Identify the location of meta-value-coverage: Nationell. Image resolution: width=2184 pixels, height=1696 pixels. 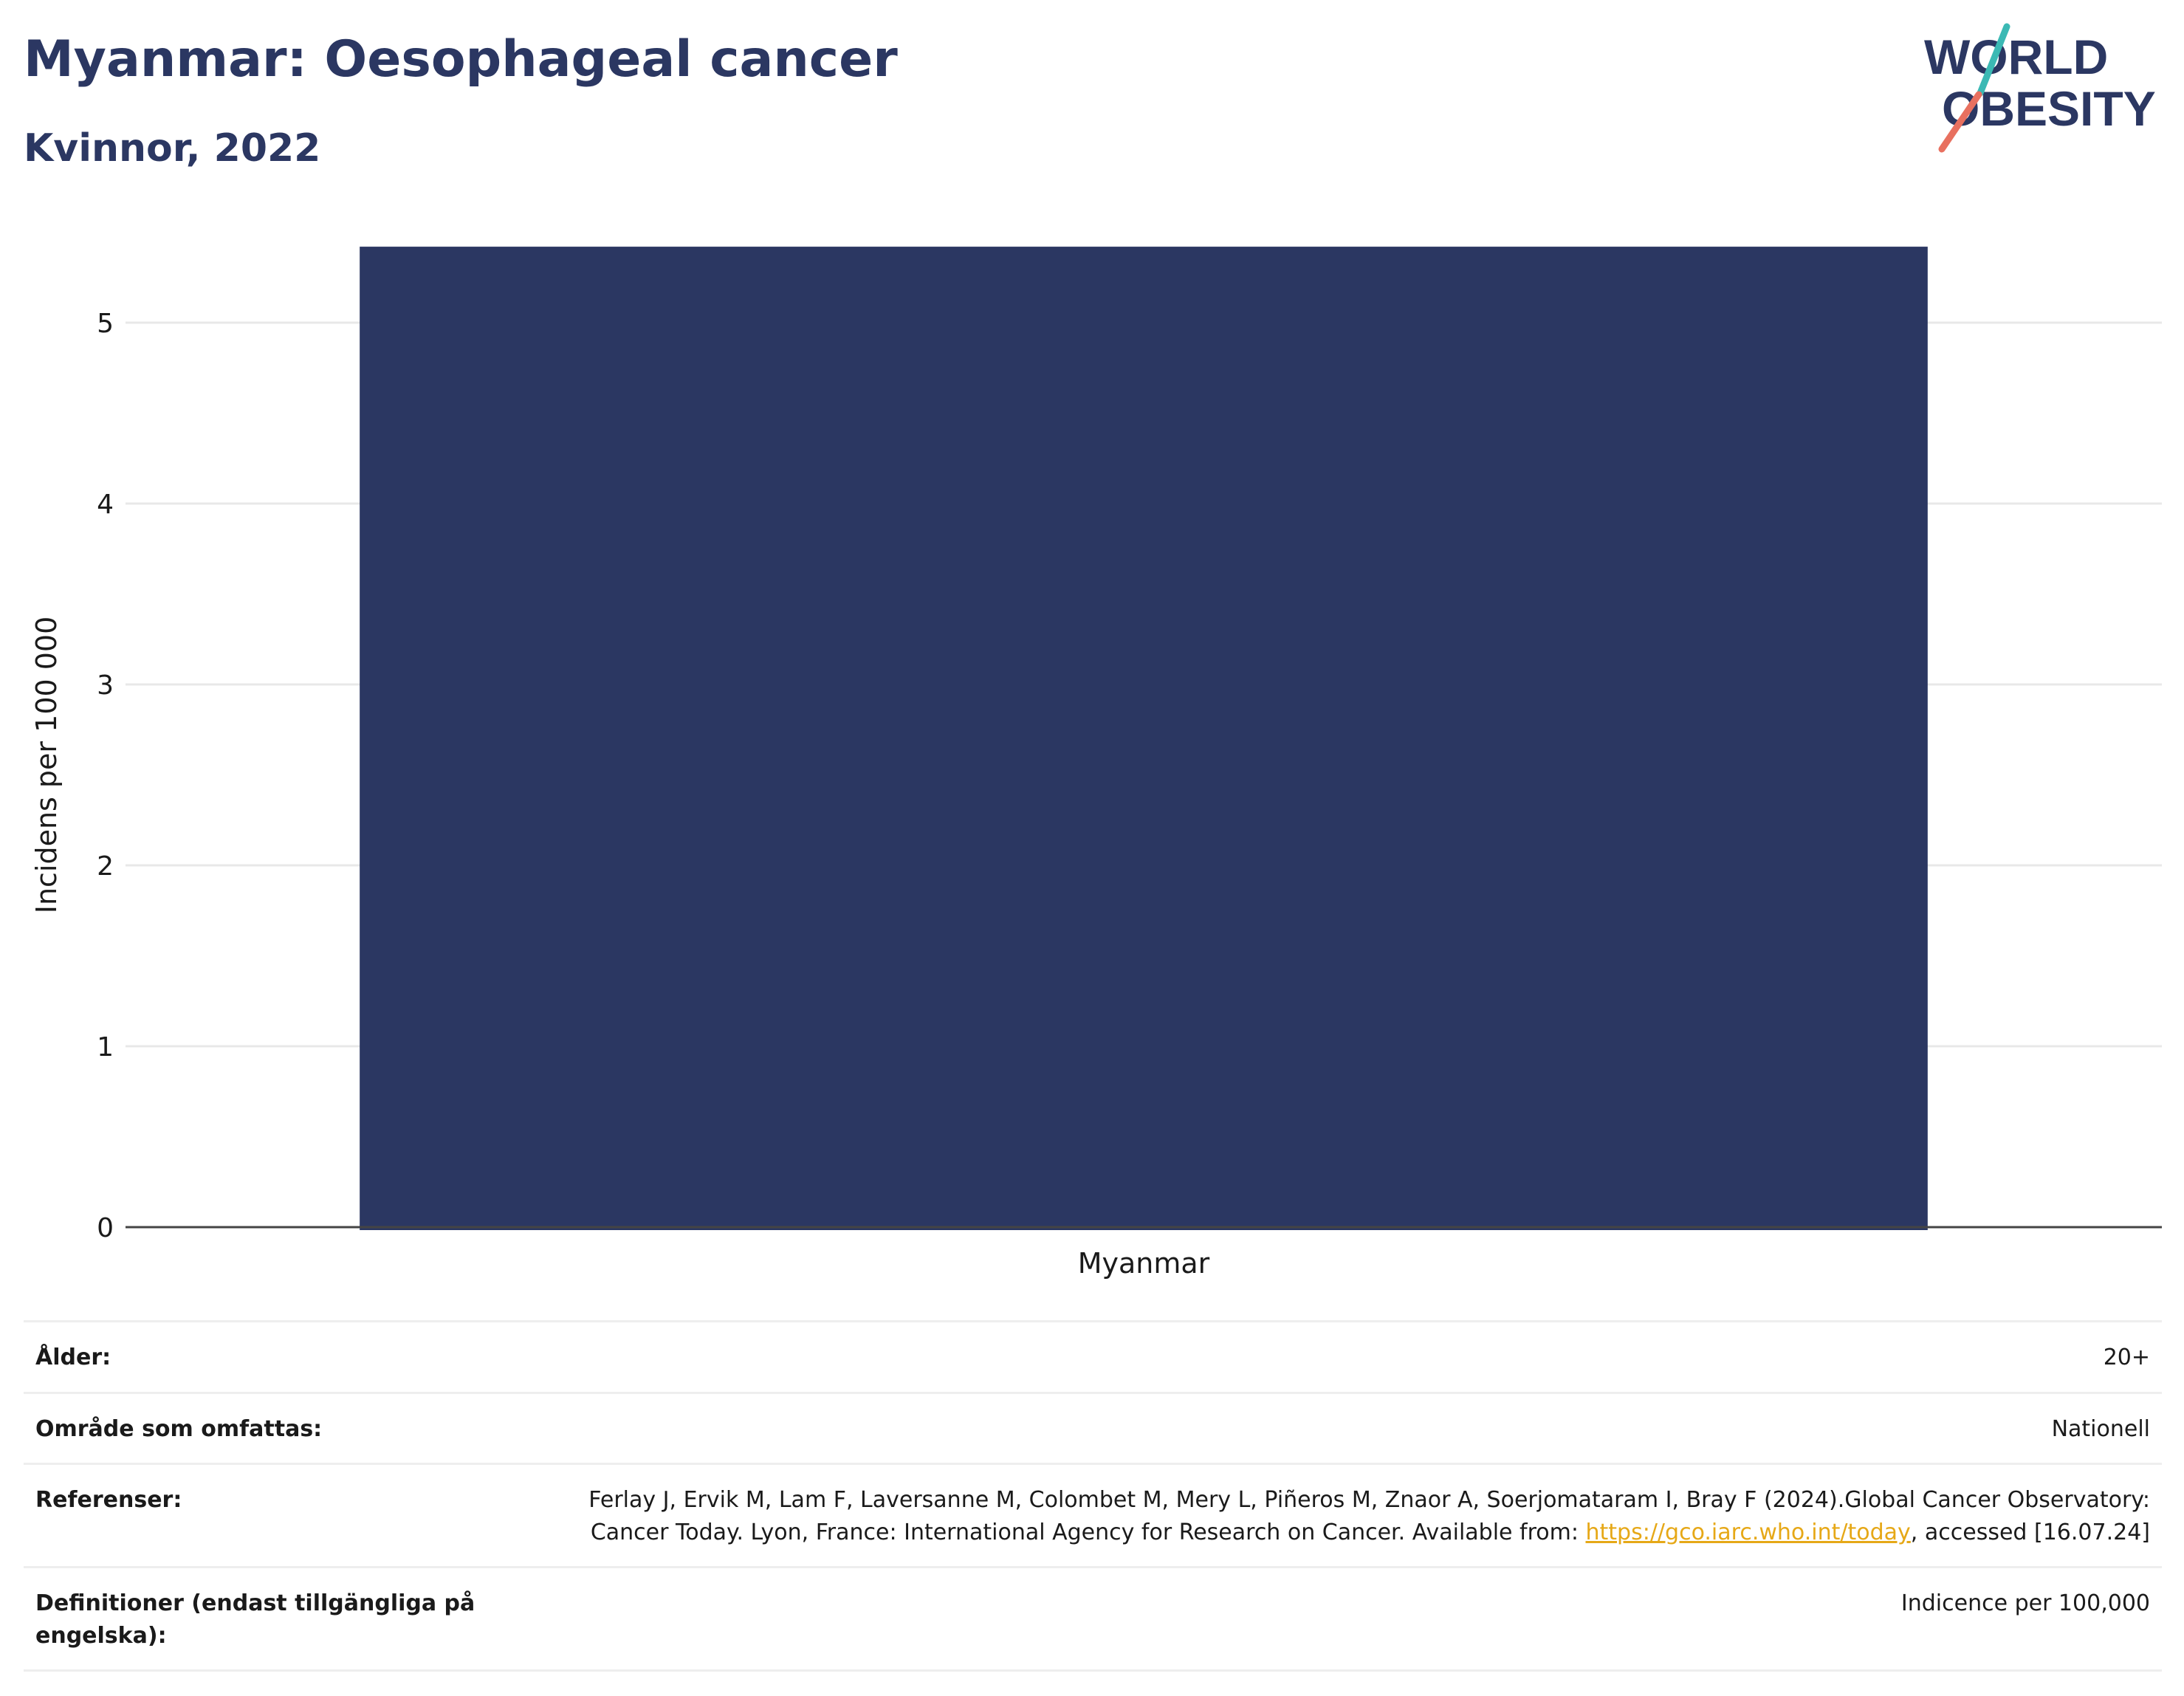
(2100, 1428).